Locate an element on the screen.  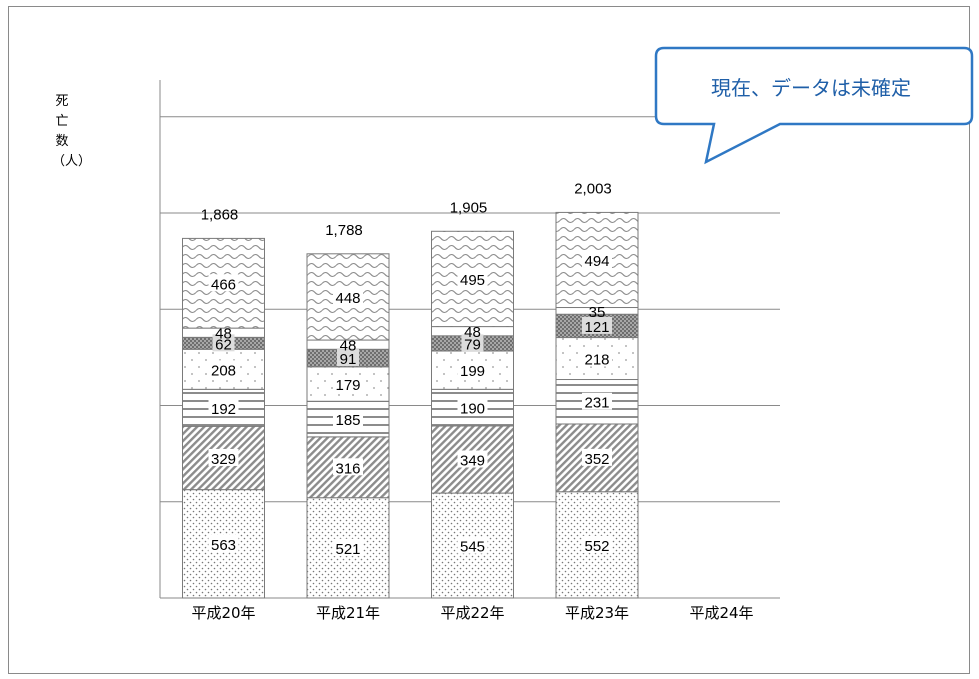
data-label: 185 is located at coordinates (347, 420).